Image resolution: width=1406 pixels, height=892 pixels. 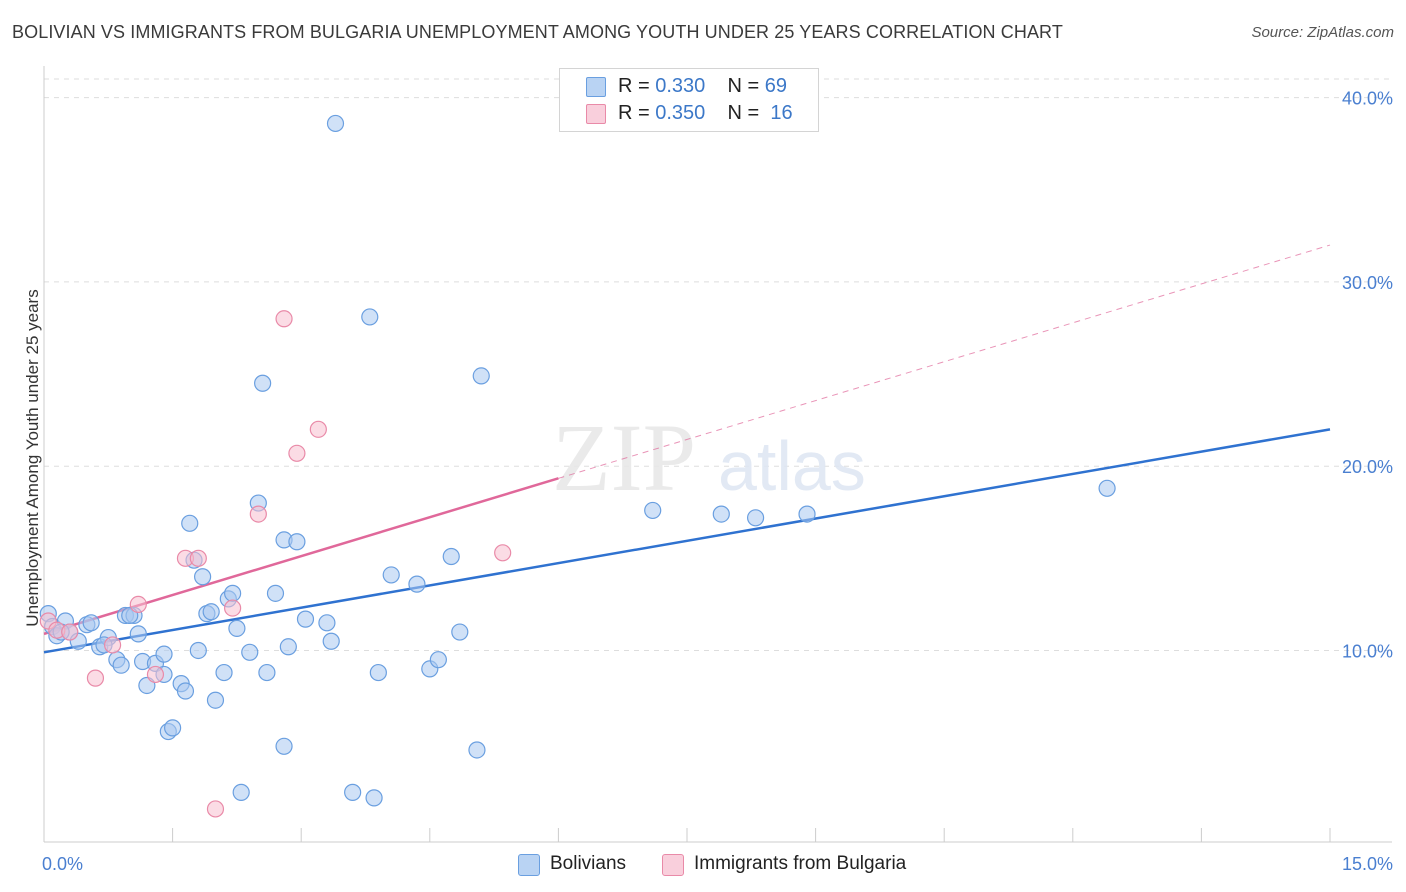 What do you see at coordinates (1322, 32) in the screenshot?
I see `source-credit: Source: ZipAtlas.com` at bounding box center [1322, 32].